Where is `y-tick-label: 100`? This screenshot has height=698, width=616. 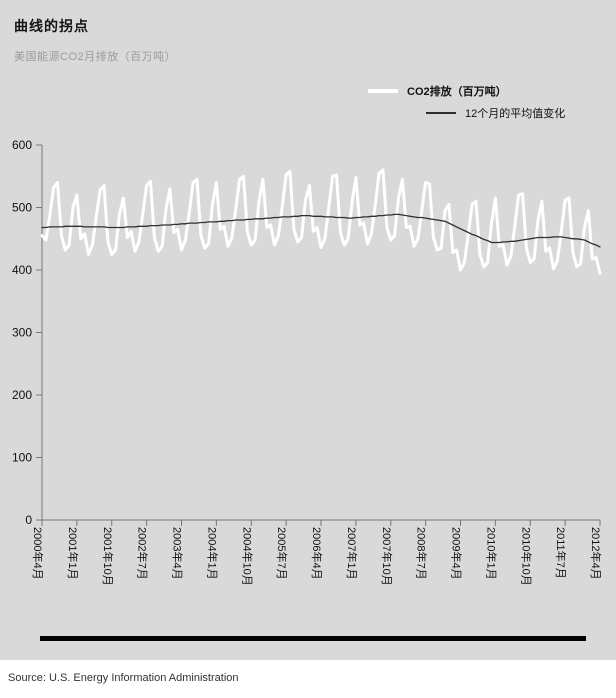 y-tick-label: 100 is located at coordinates (22, 458).